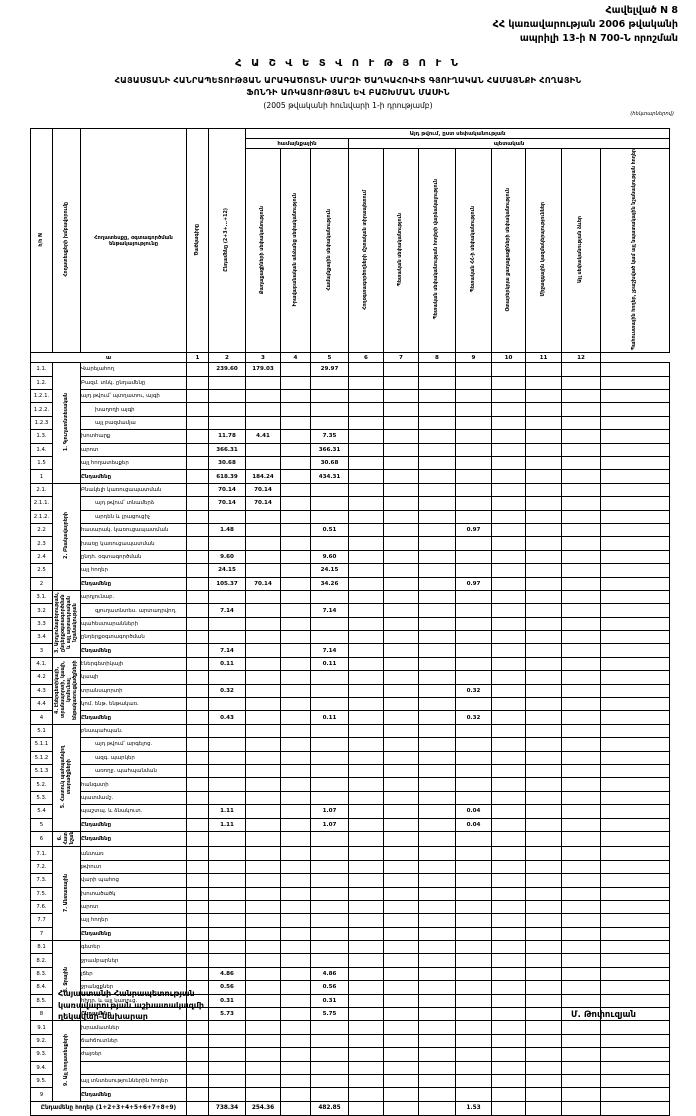 The width and height of the screenshot is (696, 1116). I want to click on row-number: 1.2.3, so click(41, 423).